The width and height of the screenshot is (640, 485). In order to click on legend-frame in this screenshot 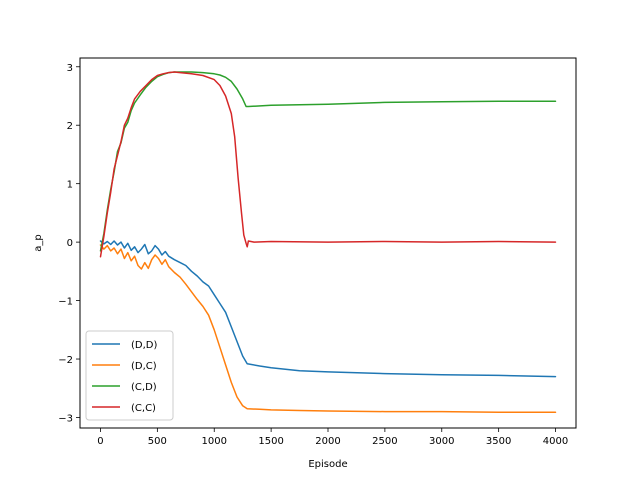, I will do `click(129, 375)`.